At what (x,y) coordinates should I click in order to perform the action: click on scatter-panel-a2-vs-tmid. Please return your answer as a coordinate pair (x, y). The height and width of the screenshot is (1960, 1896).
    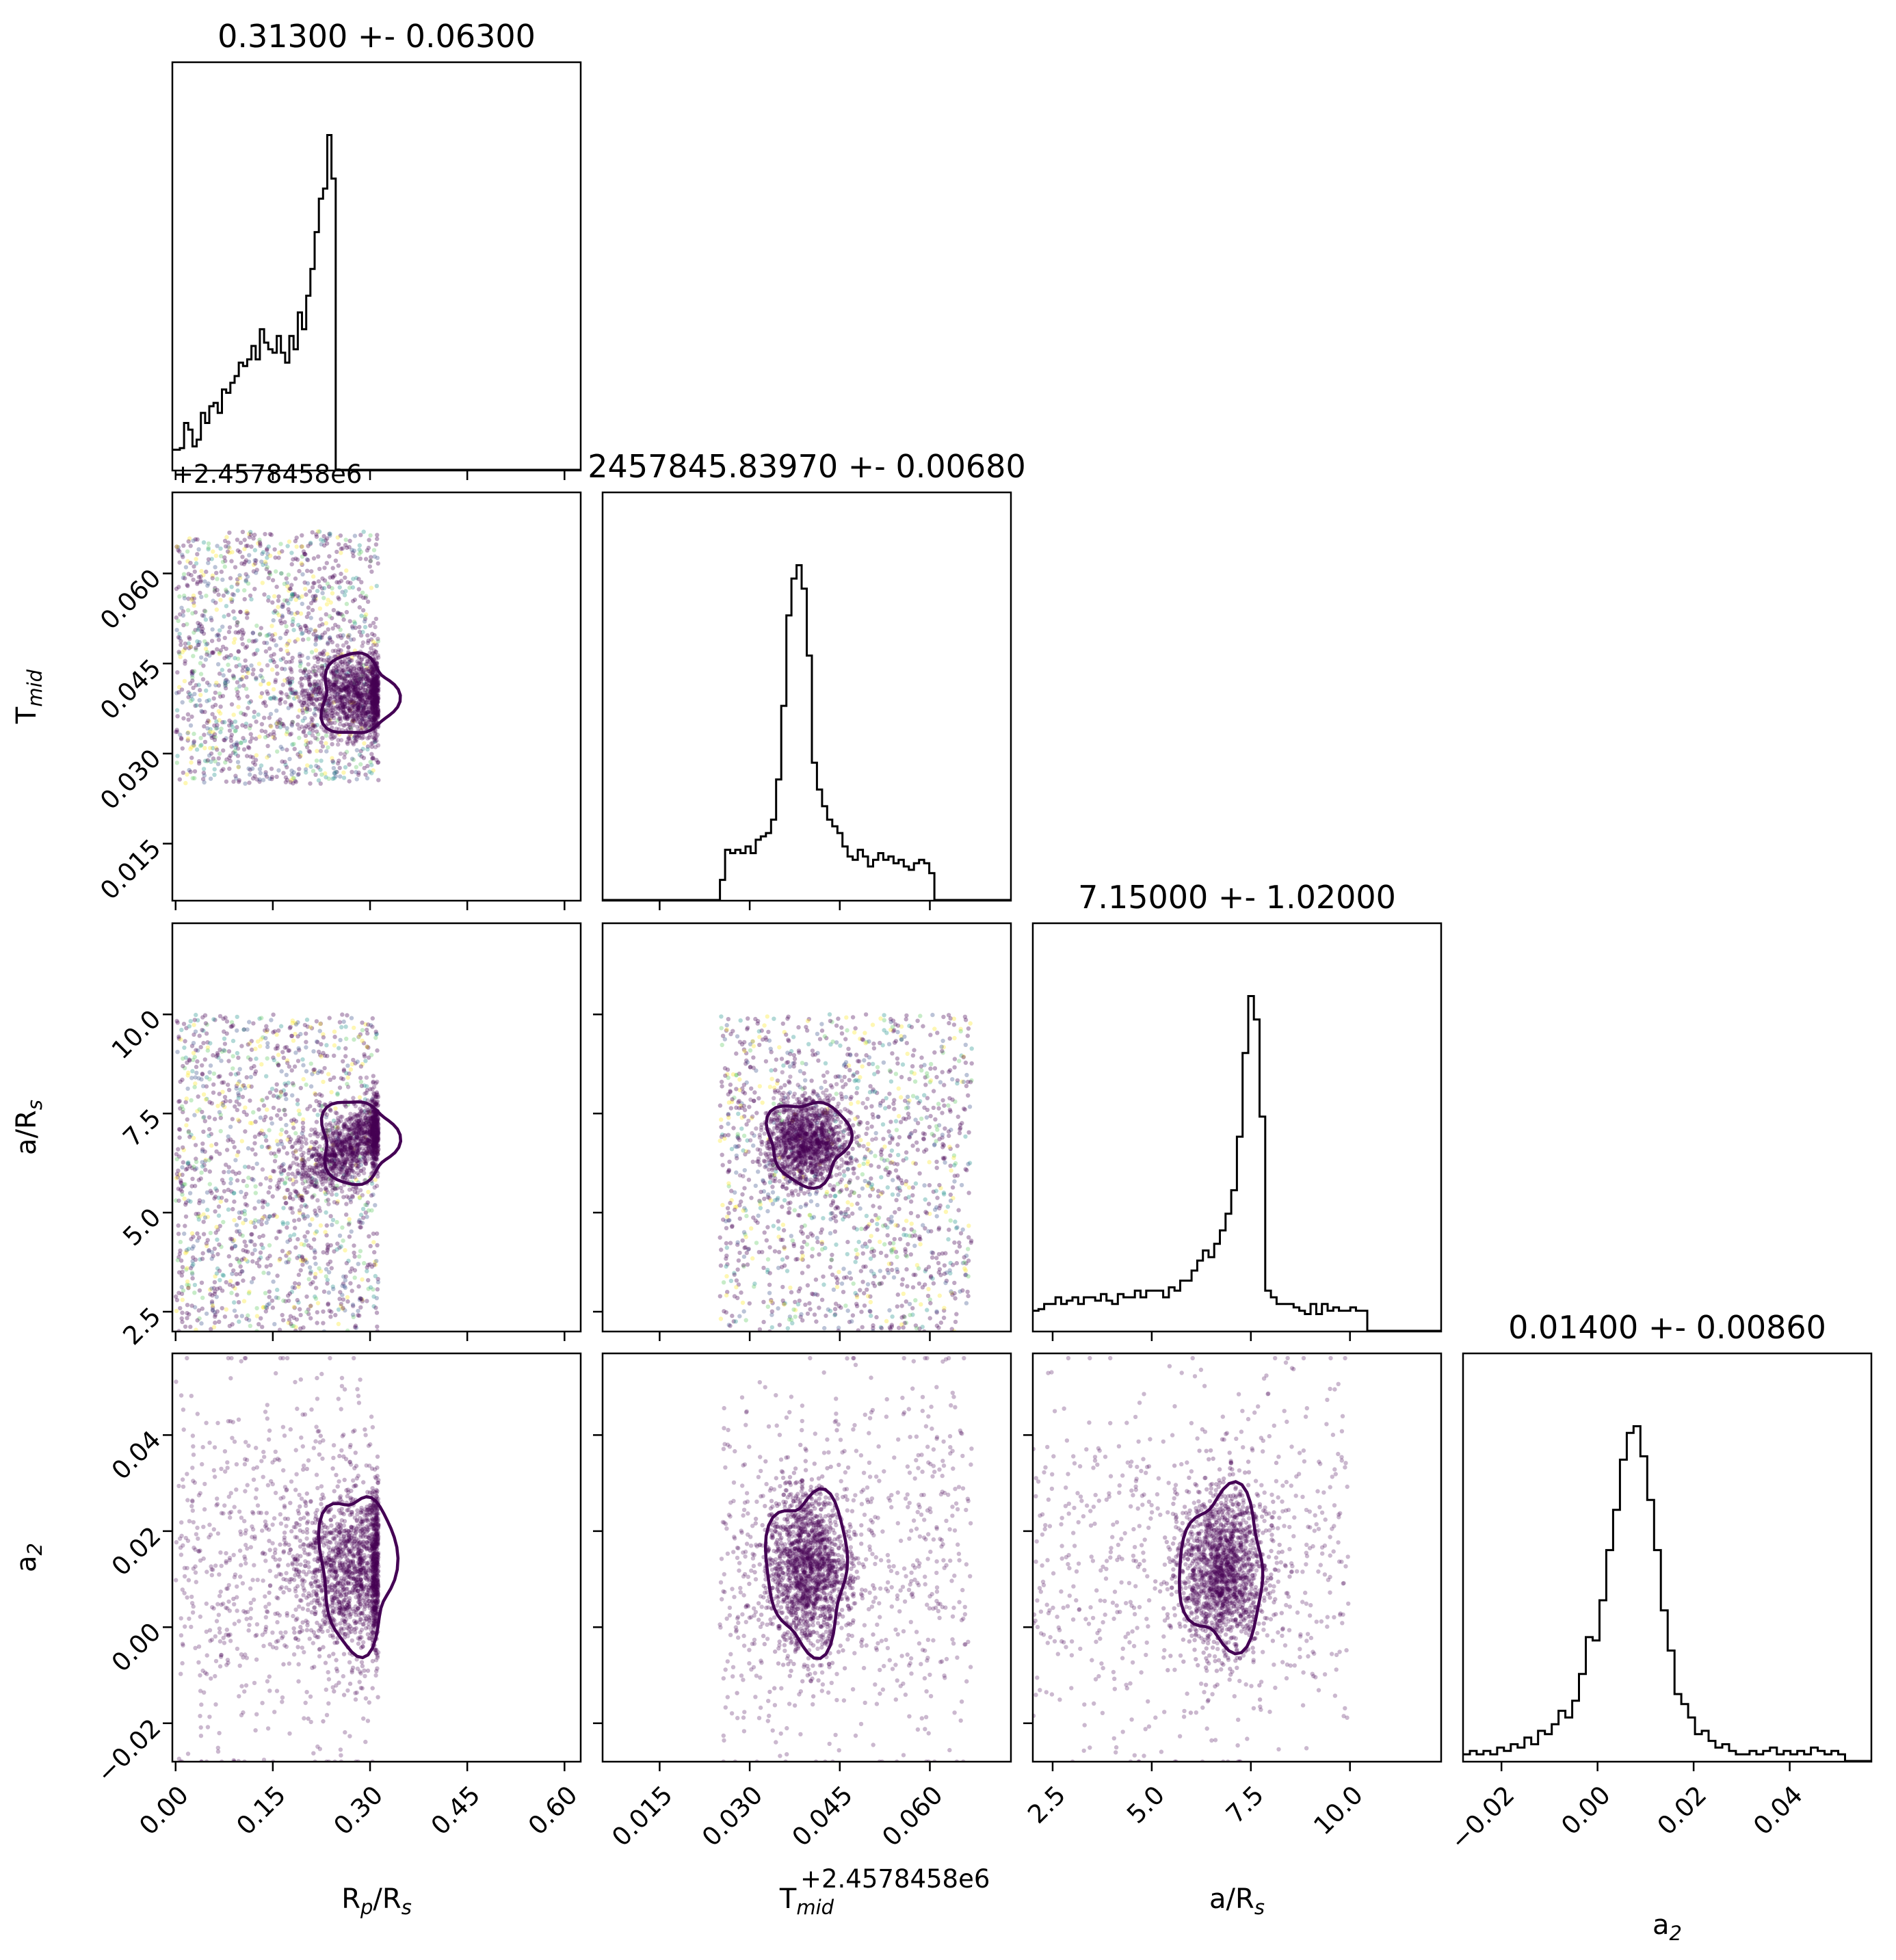
    Looking at the image, I should click on (807, 1558).